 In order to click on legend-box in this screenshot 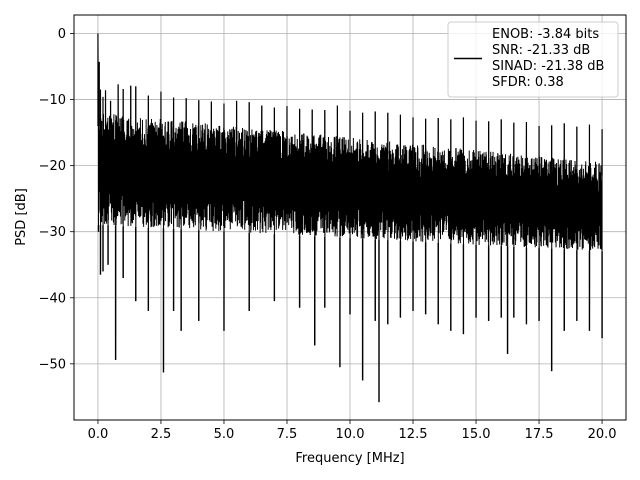, I will do `click(533, 59)`.